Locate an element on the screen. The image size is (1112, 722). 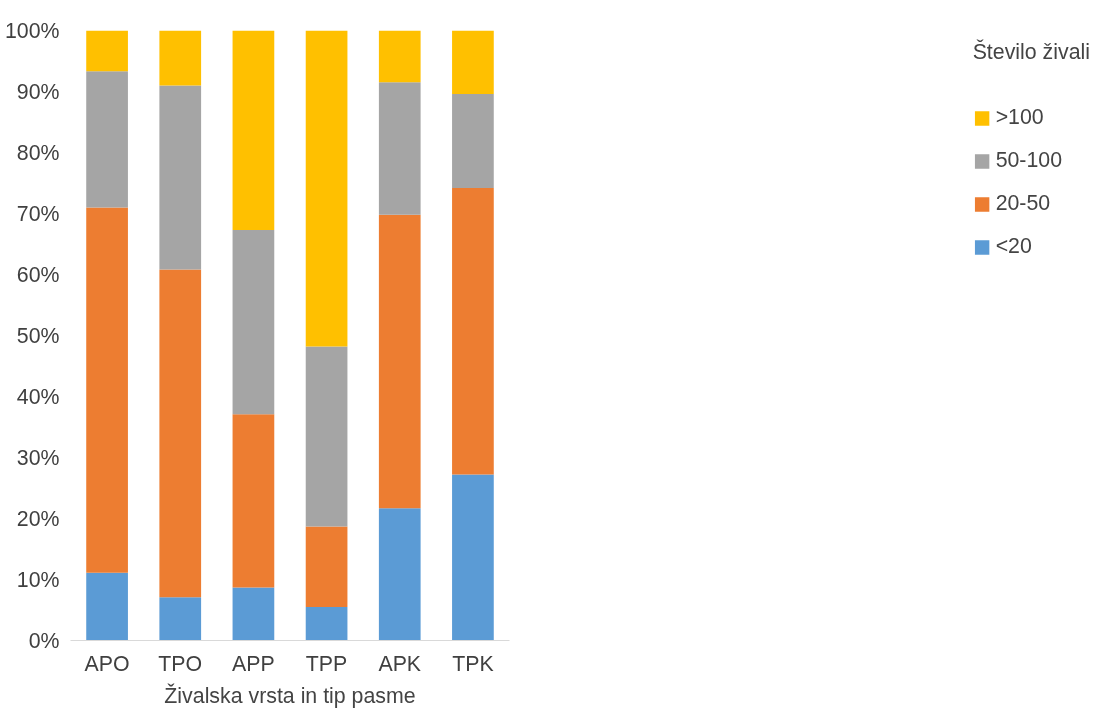
x-tick-label: TPP is located at coordinates (326, 663).